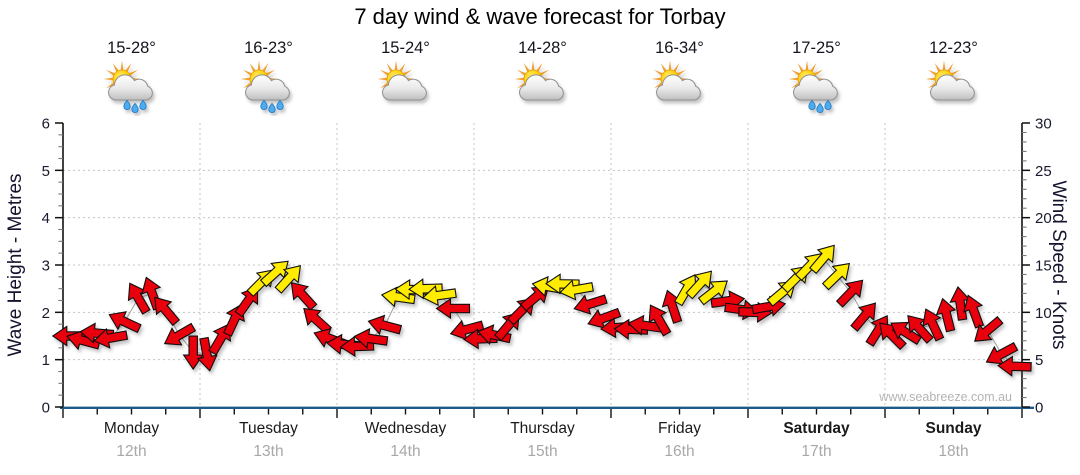 The width and height of the screenshot is (1080, 475). I want to click on day-name-label: Thursday, so click(542, 428).